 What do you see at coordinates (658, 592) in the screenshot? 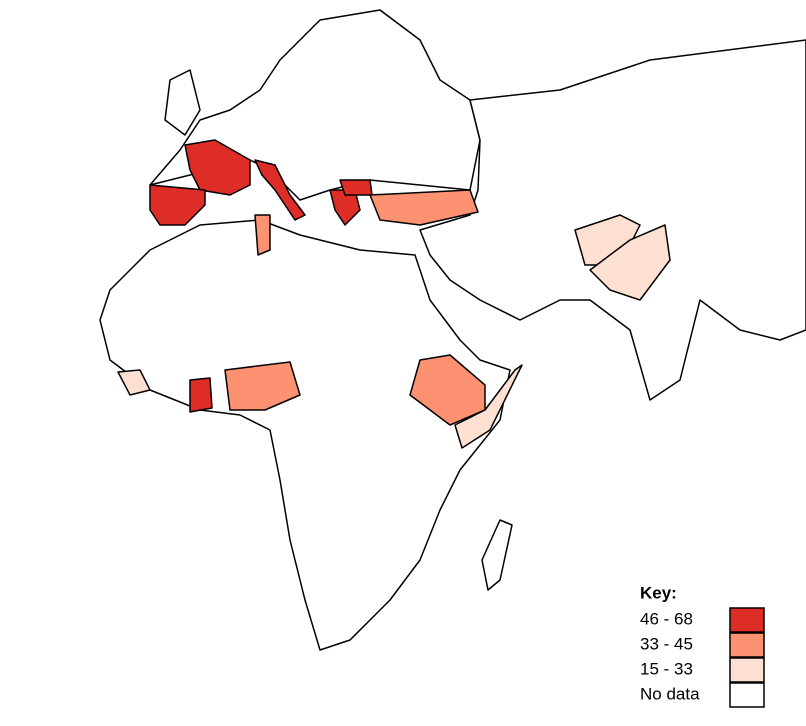
I see `legend-title: Key:` at bounding box center [658, 592].